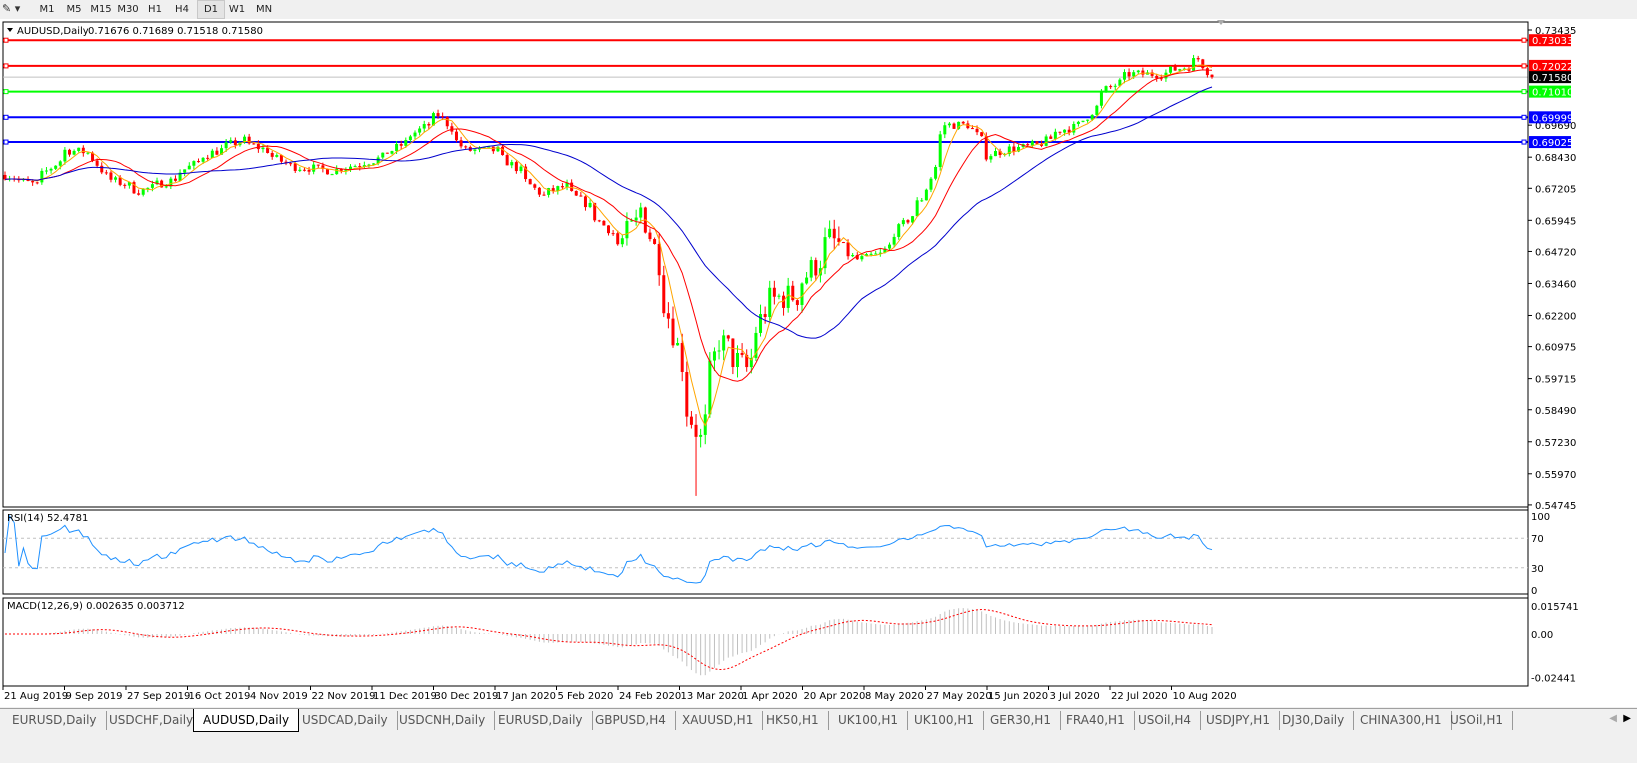 Image resolution: width=1637 pixels, height=763 pixels. I want to click on chart-tab: USOil,H1, so click(1477, 720).